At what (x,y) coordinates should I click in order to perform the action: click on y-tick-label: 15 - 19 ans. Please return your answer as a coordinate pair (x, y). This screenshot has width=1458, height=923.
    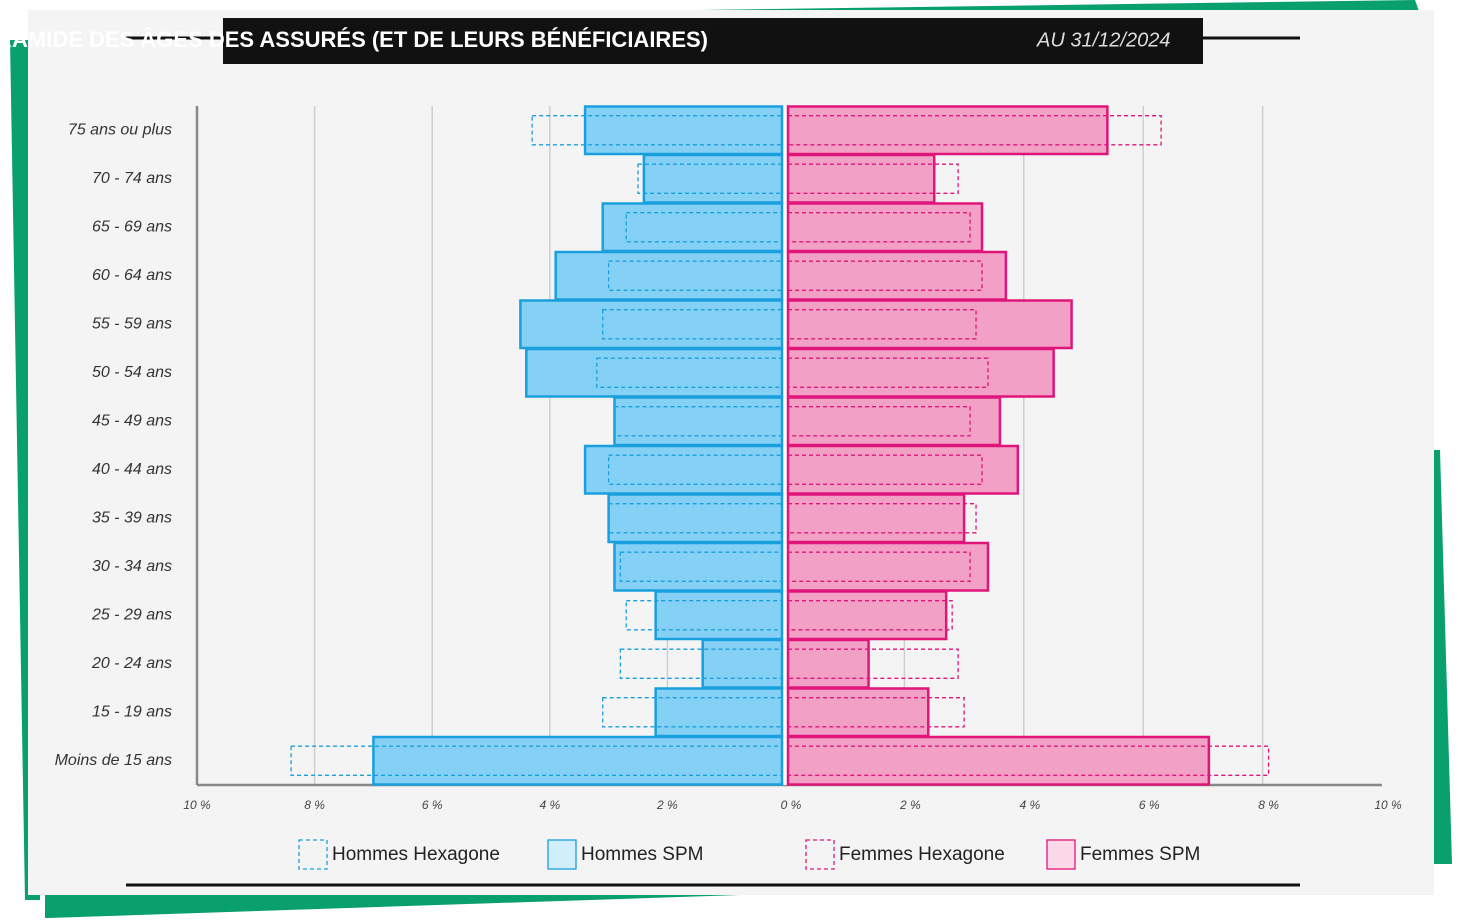
    Looking at the image, I should click on (132, 711).